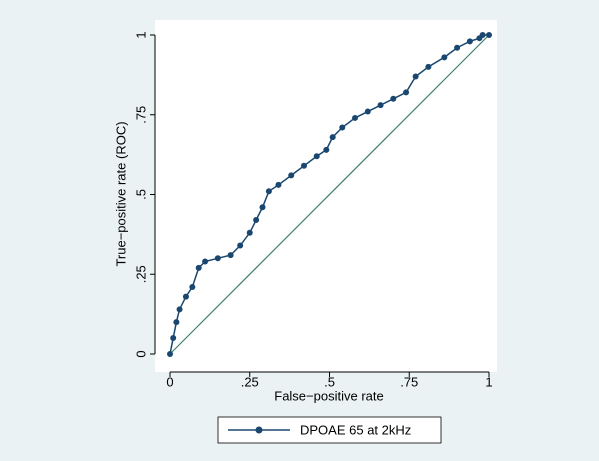 This screenshot has height=461, width=599. Describe the element at coordinates (140, 274) in the screenshot. I see `y-tick-label: .25` at that location.